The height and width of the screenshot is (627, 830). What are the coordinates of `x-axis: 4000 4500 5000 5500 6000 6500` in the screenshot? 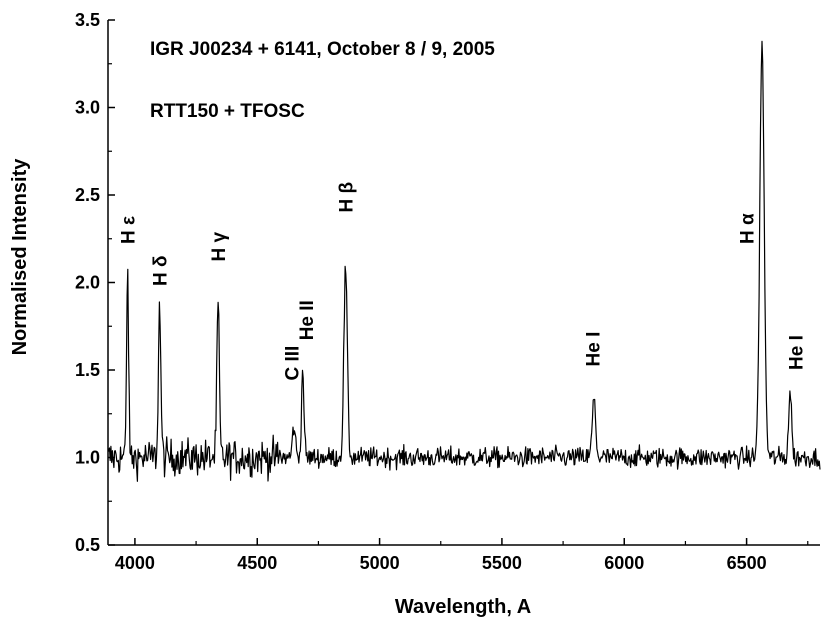 It's located at (462, 555).